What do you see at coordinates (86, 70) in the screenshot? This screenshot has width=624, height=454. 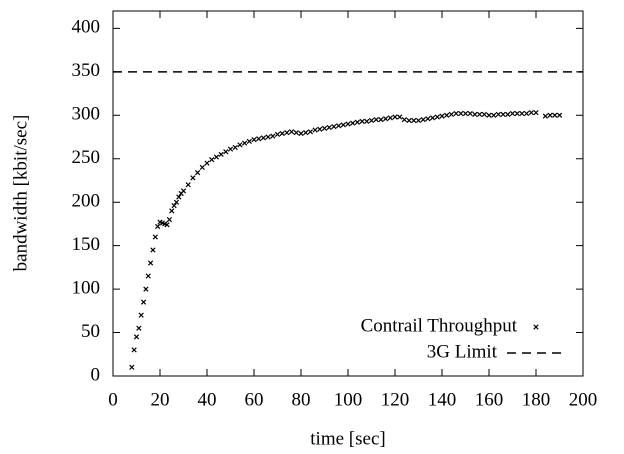 I see `y-tick-label: 350` at bounding box center [86, 70].